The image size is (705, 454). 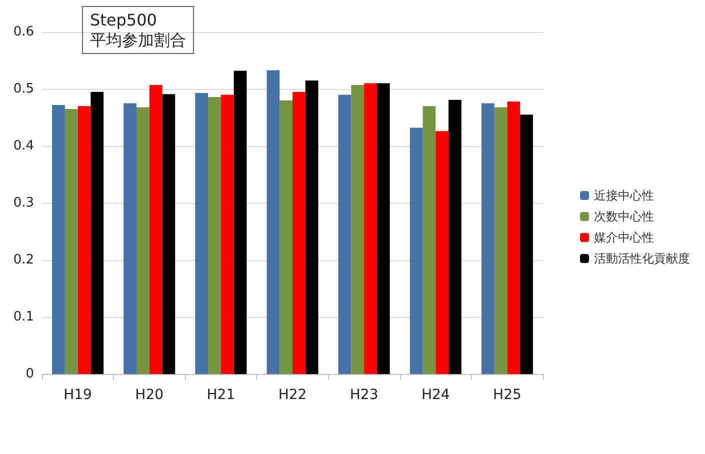 What do you see at coordinates (624, 237) in the screenshot?
I see `legend-label: 媒介中心性` at bounding box center [624, 237].